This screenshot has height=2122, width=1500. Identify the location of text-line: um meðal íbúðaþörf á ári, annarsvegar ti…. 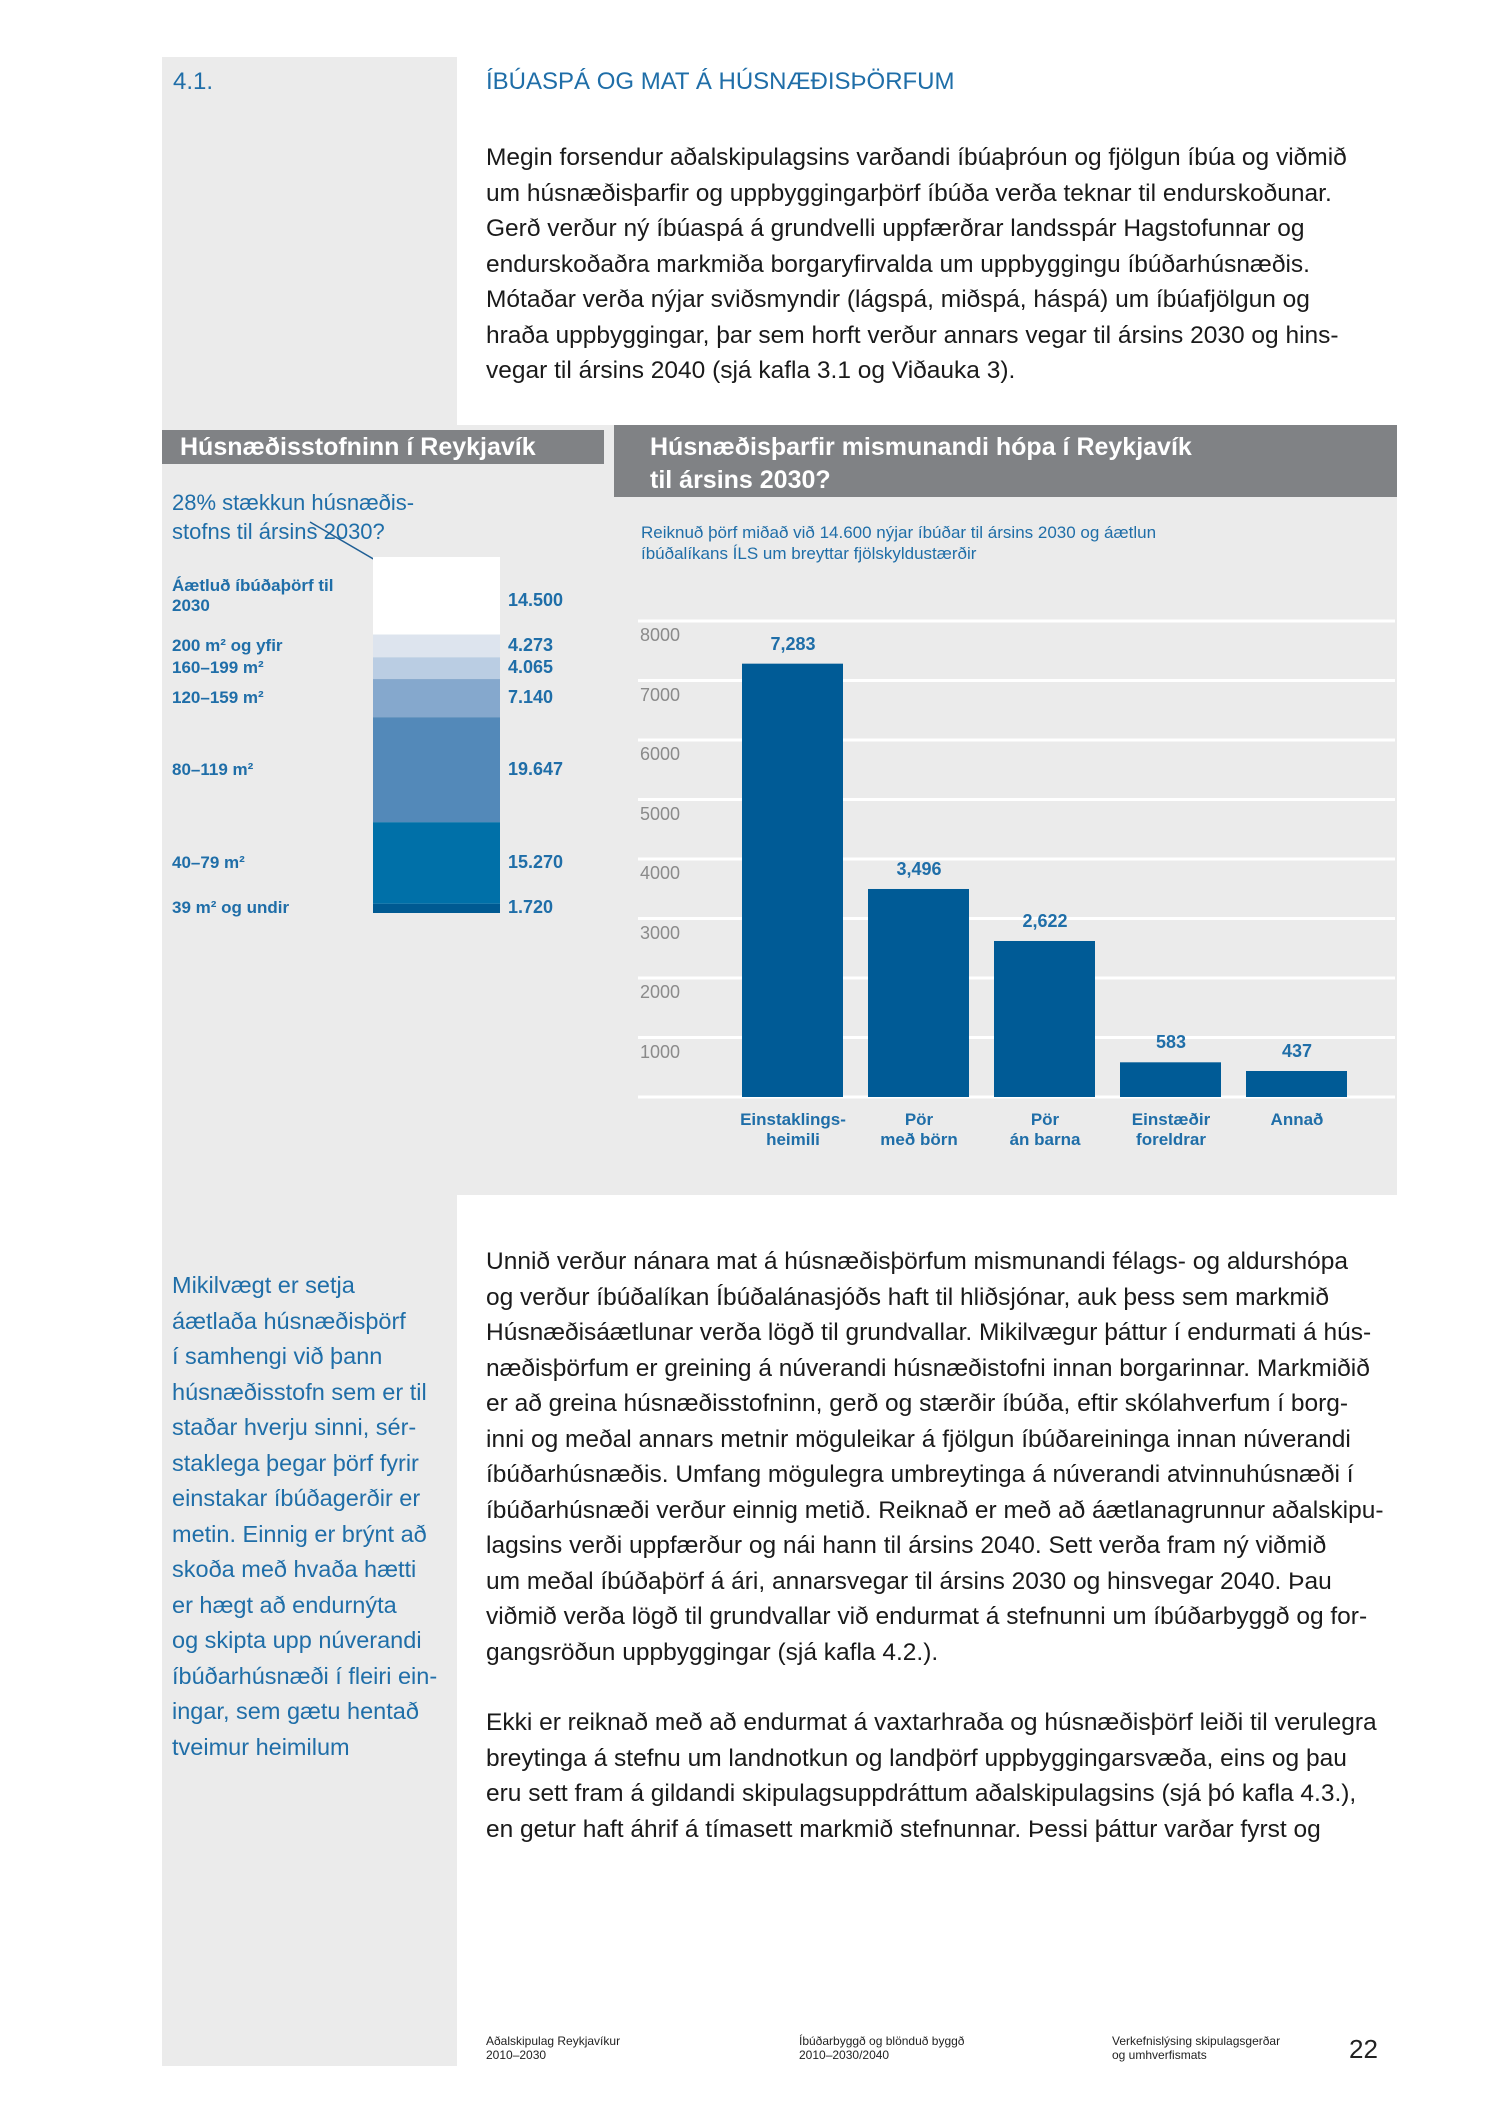
(909, 1581).